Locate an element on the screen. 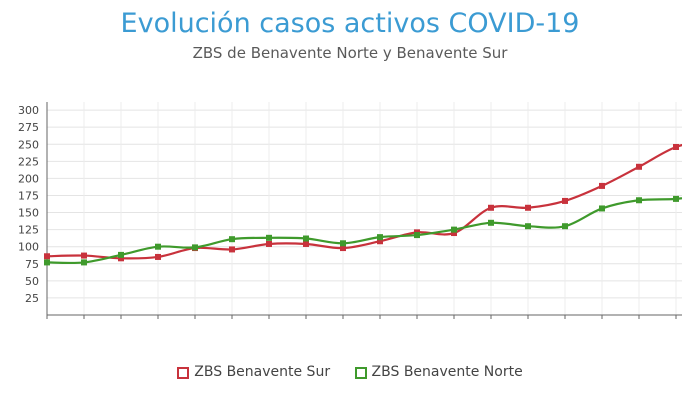 This screenshot has height=400, width=700. y-tick-label: 275 is located at coordinates (28, 127).